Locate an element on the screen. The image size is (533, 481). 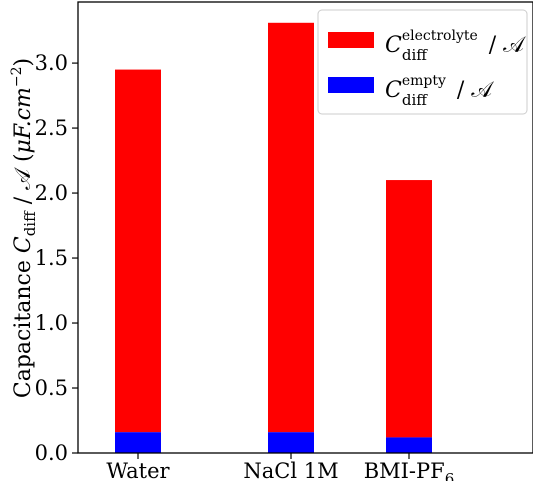
y-axis-title-exponent: −2 is located at coordinates (17, 76).